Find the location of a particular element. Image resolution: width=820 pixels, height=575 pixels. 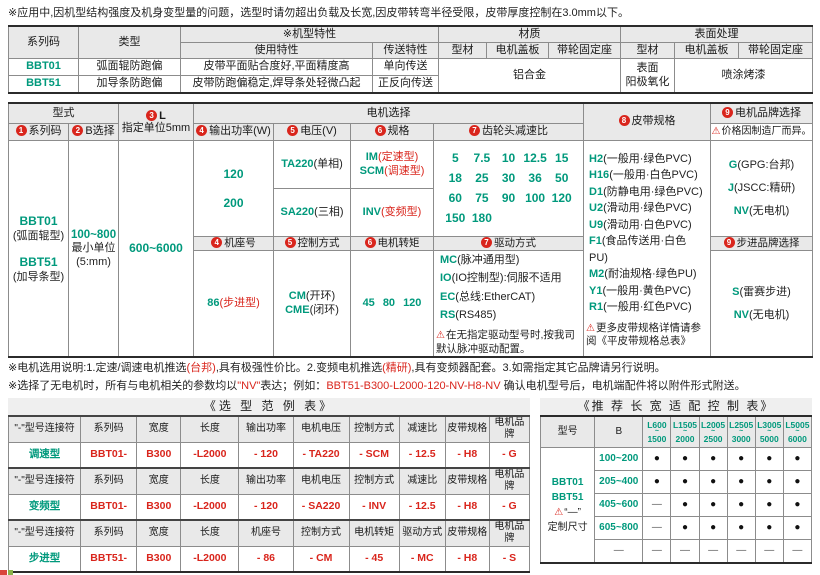

col-header-motor-cover: 电机盖板 is located at coordinates (517, 51).